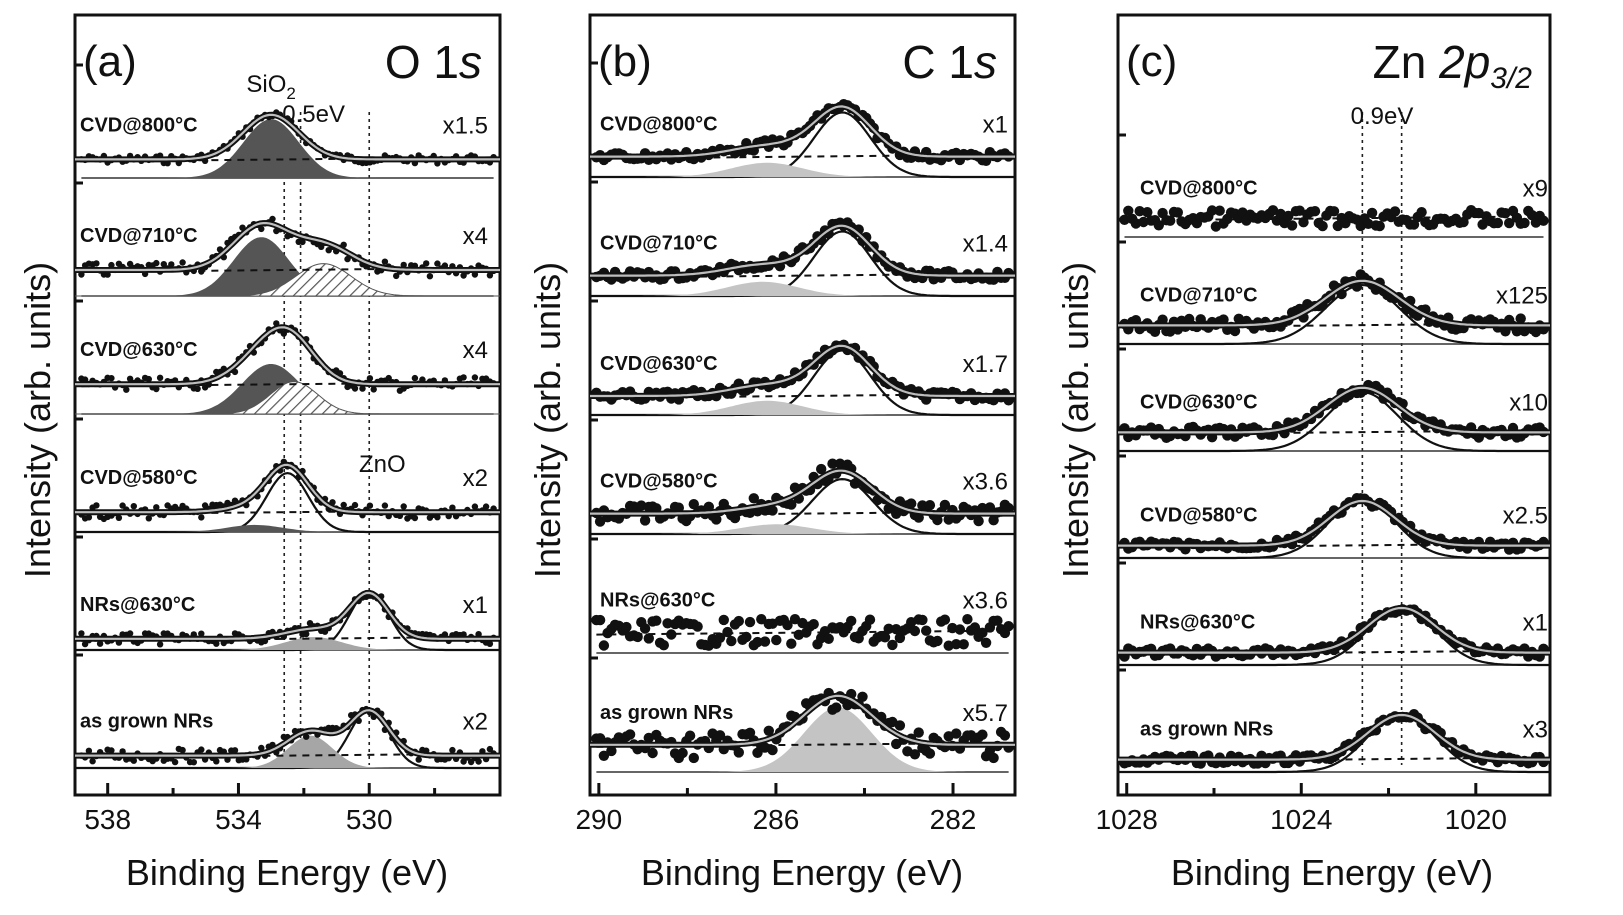 The image size is (1623, 915). I want to click on spectrum-3: CVD@580°C x2, so click(287, 496).